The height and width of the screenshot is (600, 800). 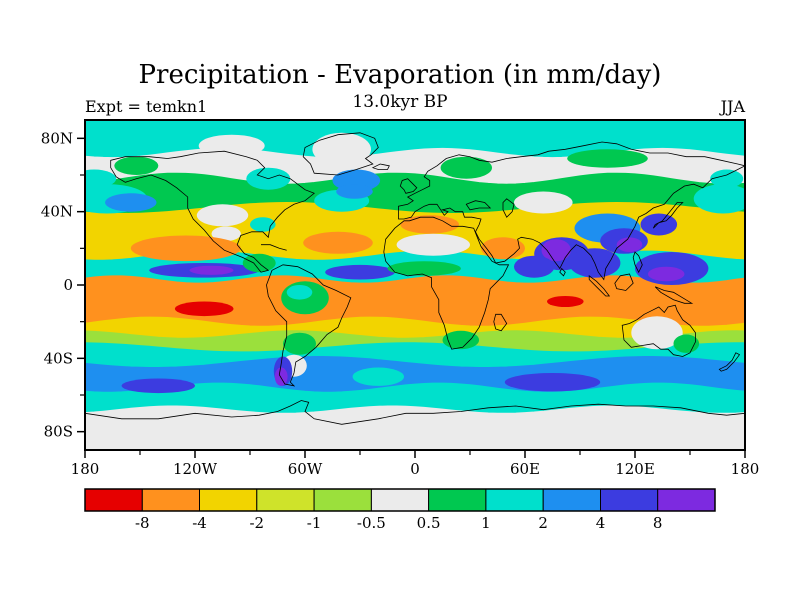 What do you see at coordinates (635, 469) in the screenshot?
I see `lon-tick-label: 120E` at bounding box center [635, 469].